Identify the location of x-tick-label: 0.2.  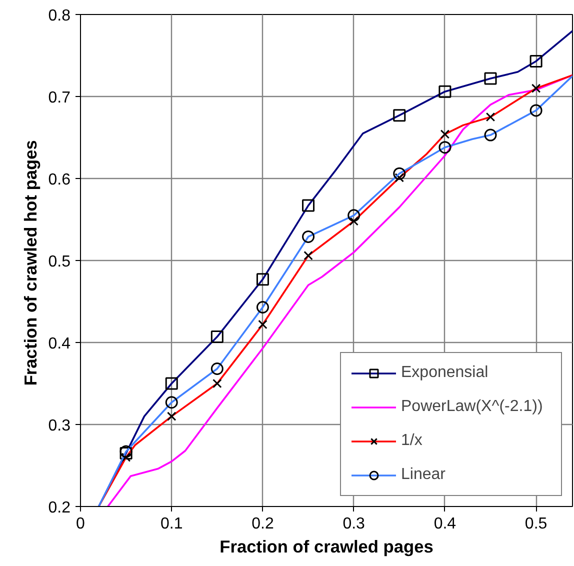
(263, 524).